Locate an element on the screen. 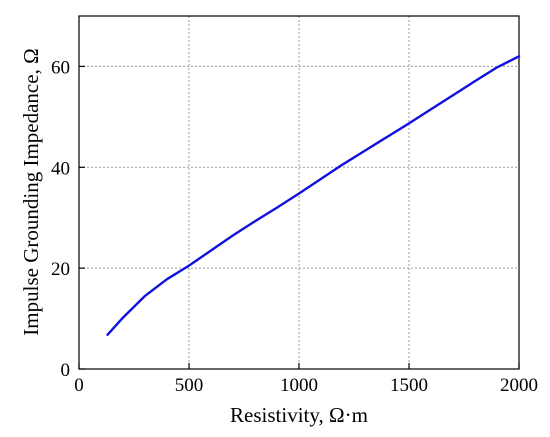  y-tick-label: 0 is located at coordinates (66, 370).